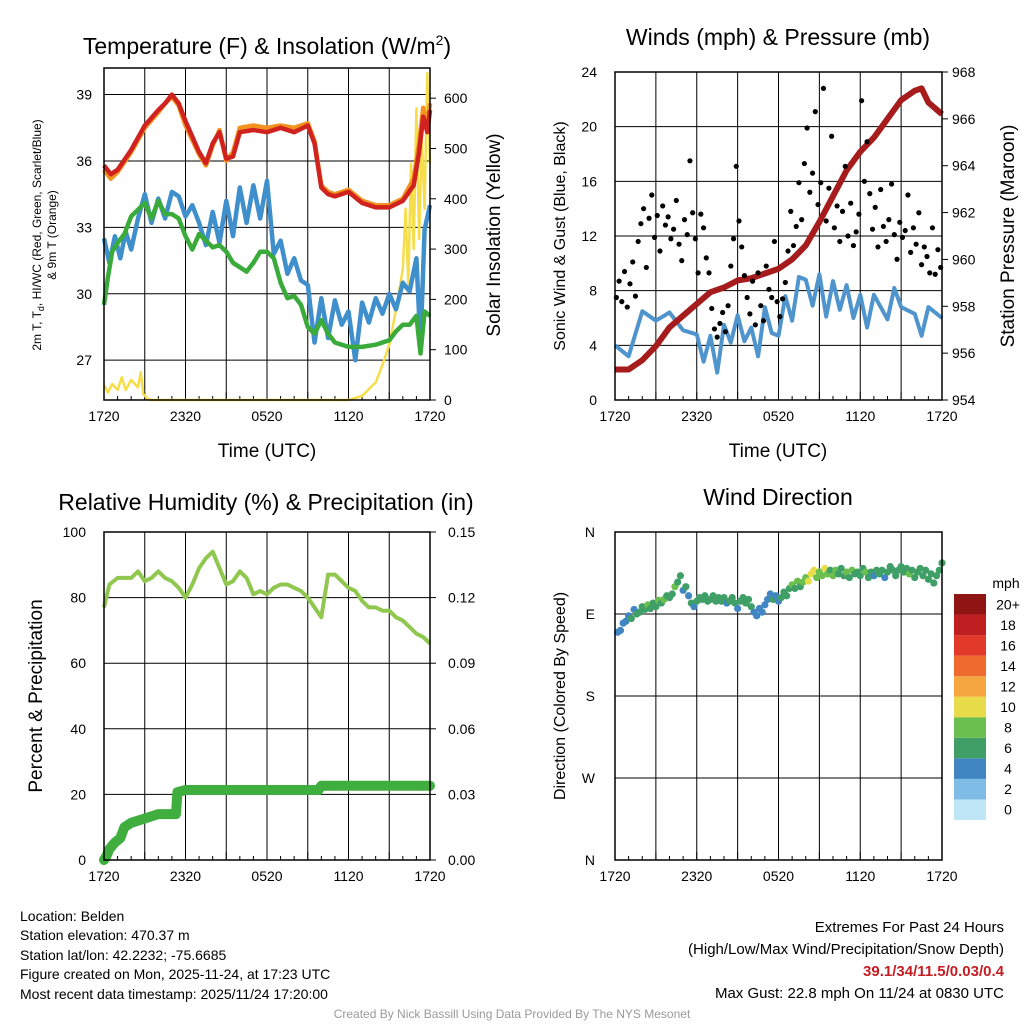  What do you see at coordinates (185, 876) in the screenshot?
I see `humidity-x-tick-label: 2320` at bounding box center [185, 876].